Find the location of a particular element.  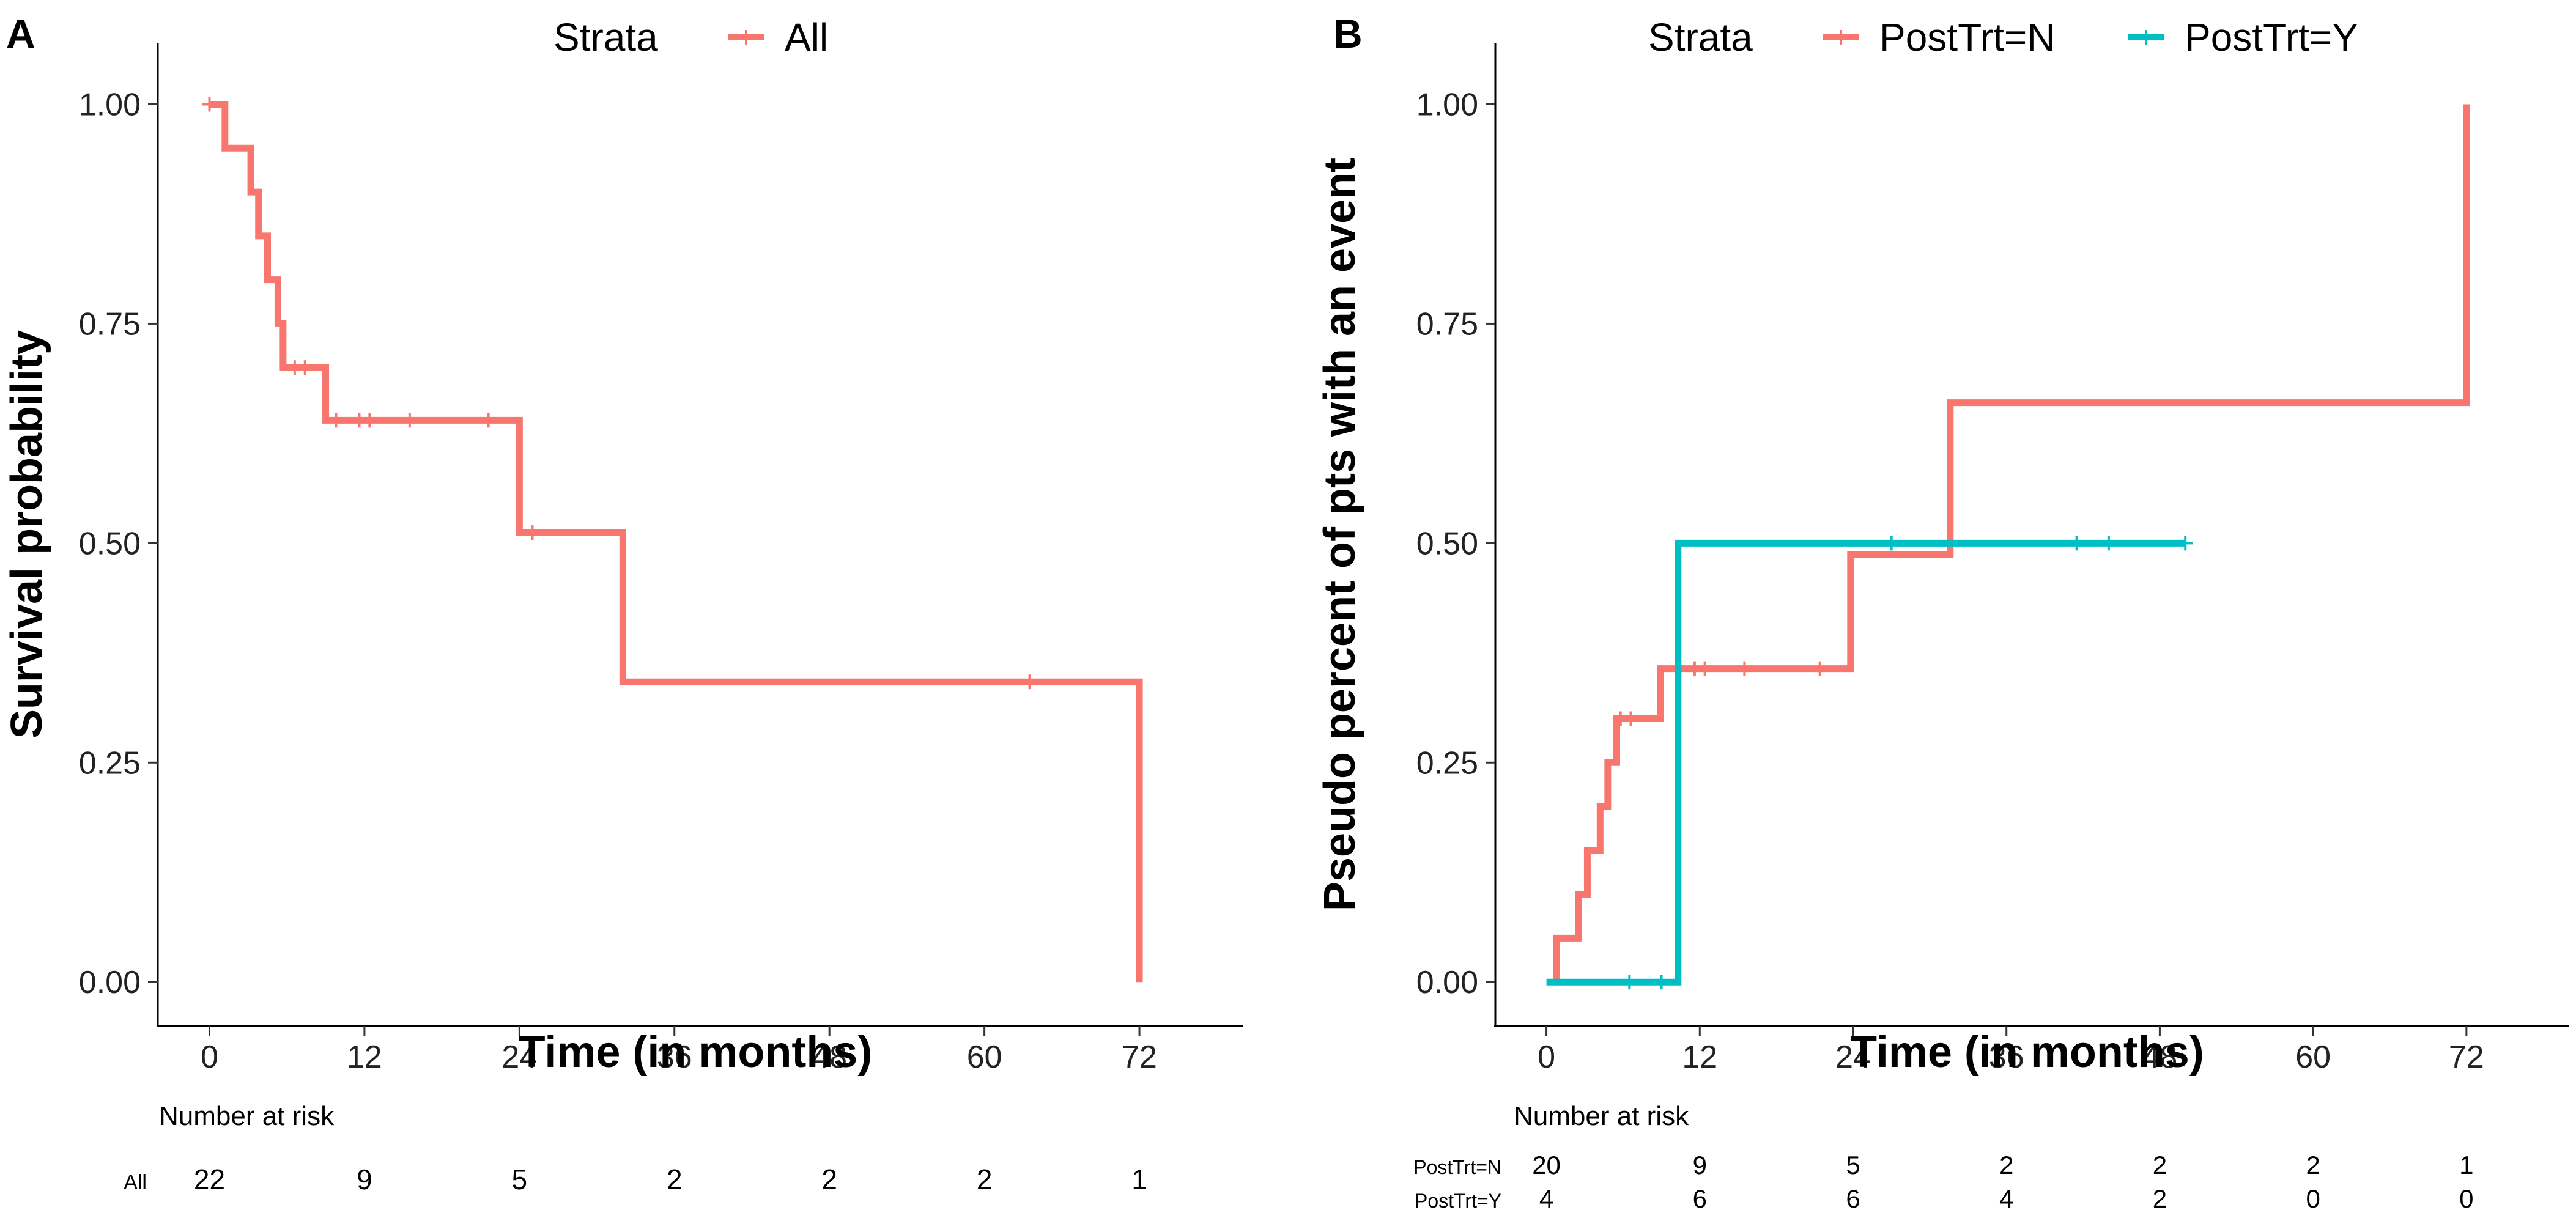

risk-count: 20 is located at coordinates (1546, 1165).